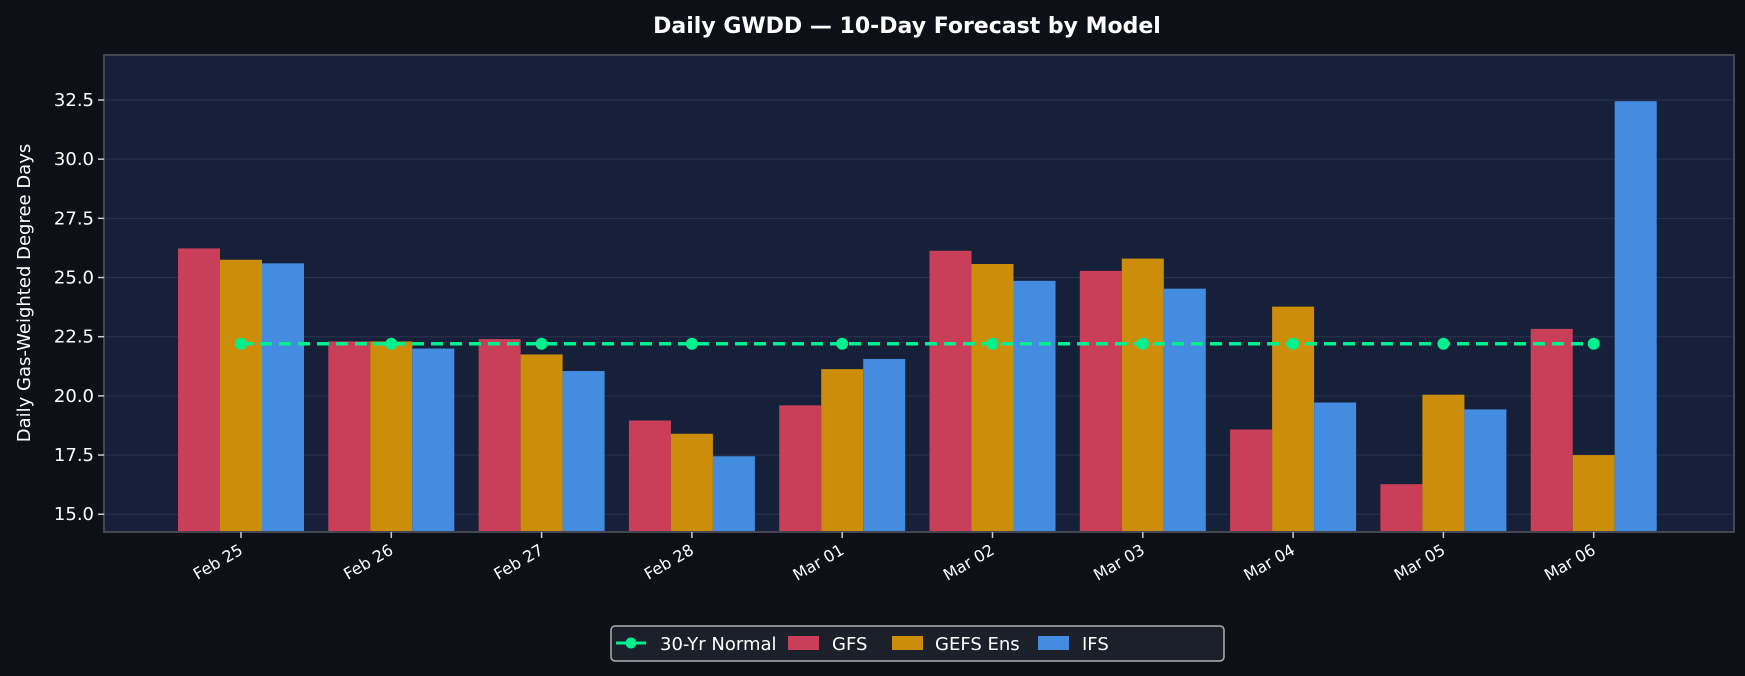 This screenshot has height=676, width=1745. I want to click on legend-normal-marker-icon, so click(631, 643).